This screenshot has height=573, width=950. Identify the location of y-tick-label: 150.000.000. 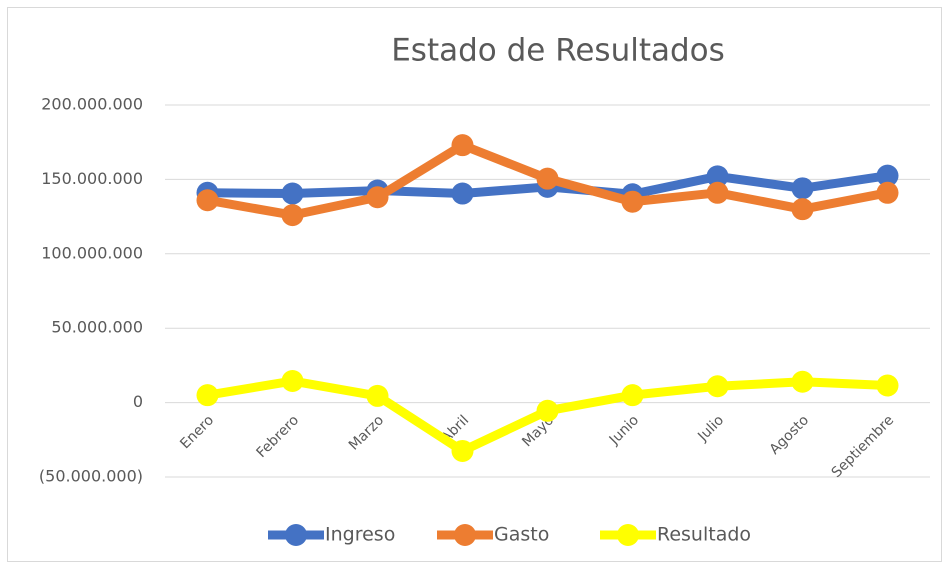
(92, 178).